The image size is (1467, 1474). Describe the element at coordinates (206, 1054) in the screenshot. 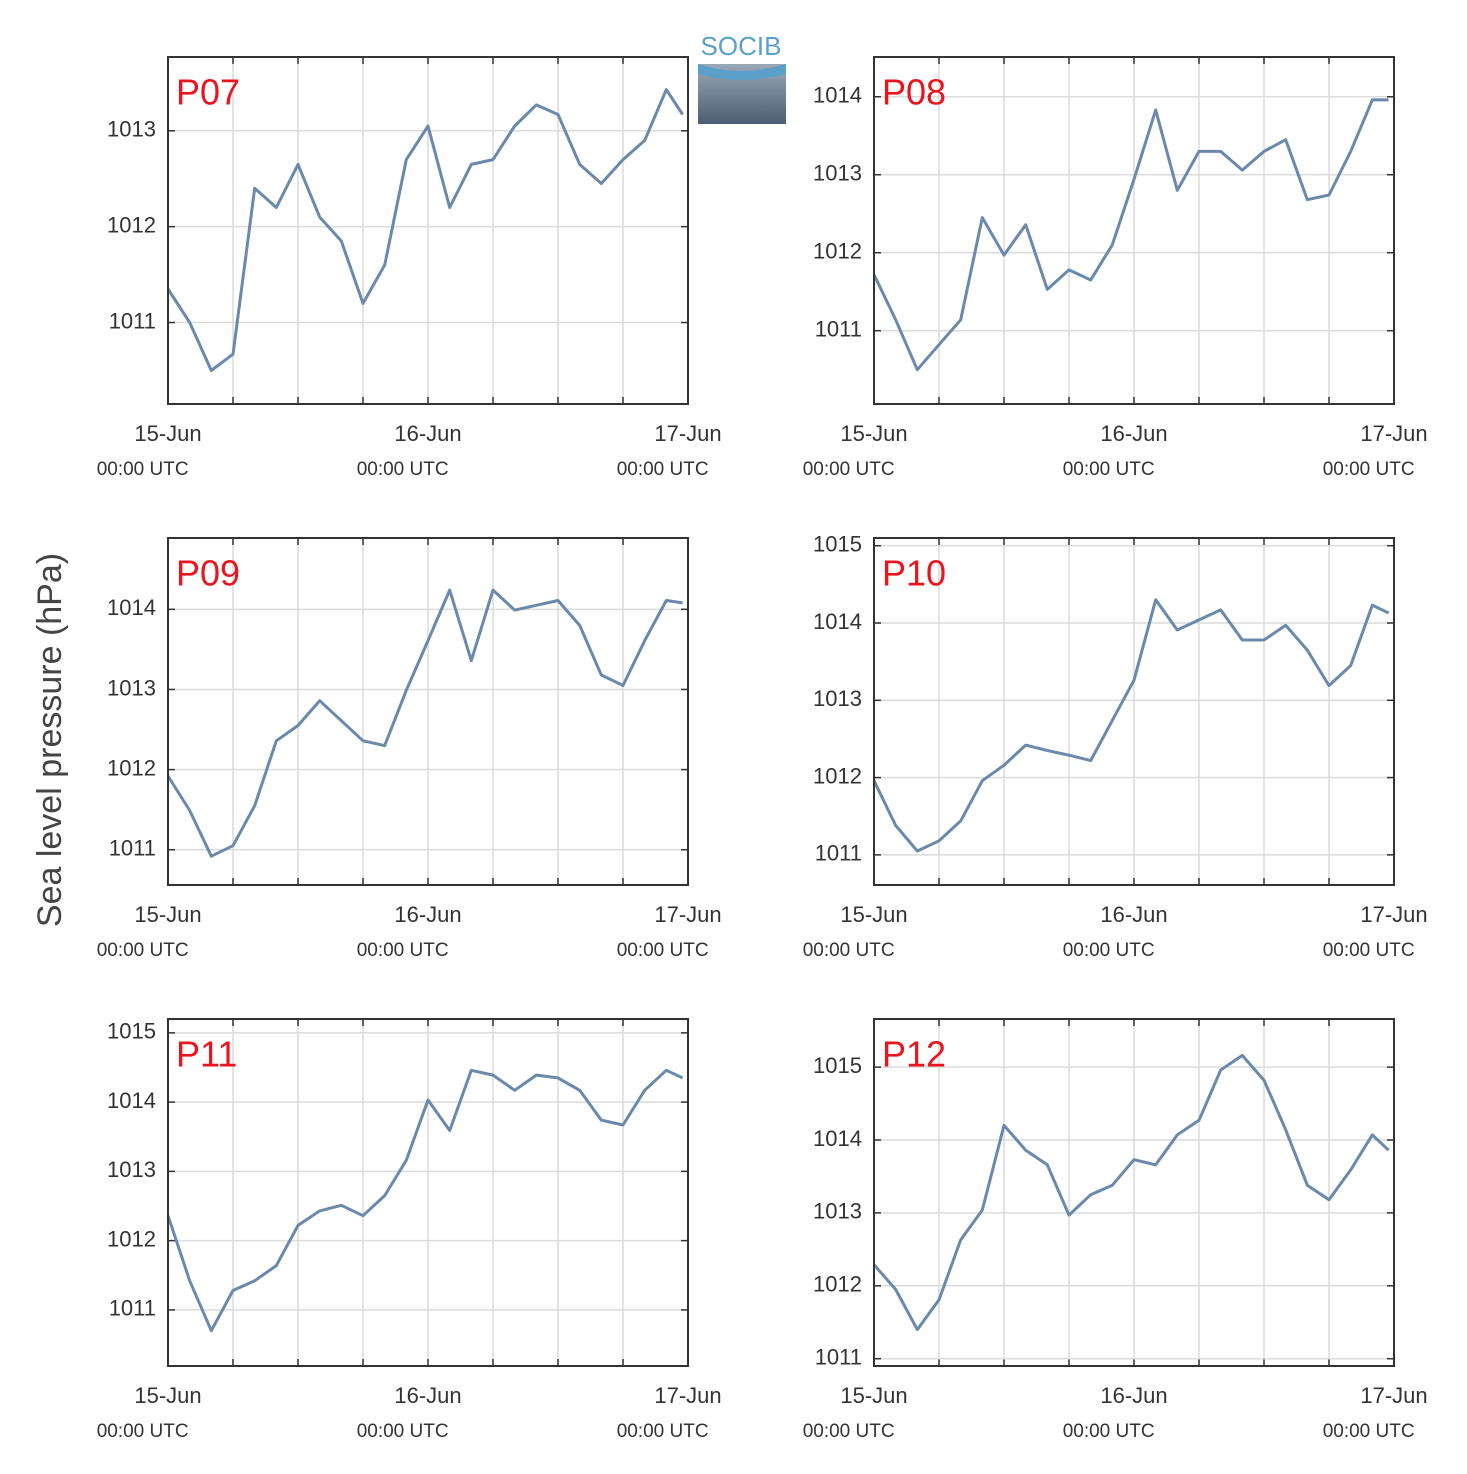

I see `panel-title: P11` at that location.